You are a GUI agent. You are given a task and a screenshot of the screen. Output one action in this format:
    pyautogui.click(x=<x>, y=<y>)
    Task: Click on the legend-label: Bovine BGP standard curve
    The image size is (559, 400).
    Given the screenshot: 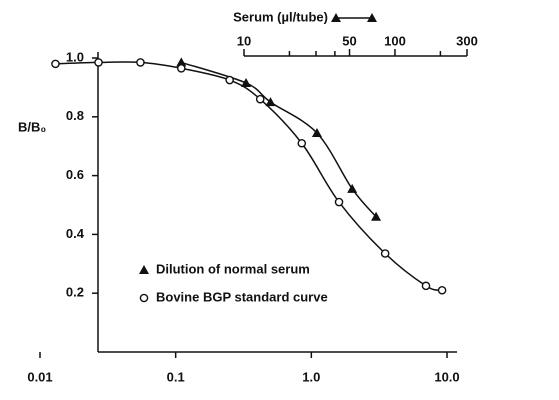 What is the action you would take?
    pyautogui.click(x=242, y=296)
    